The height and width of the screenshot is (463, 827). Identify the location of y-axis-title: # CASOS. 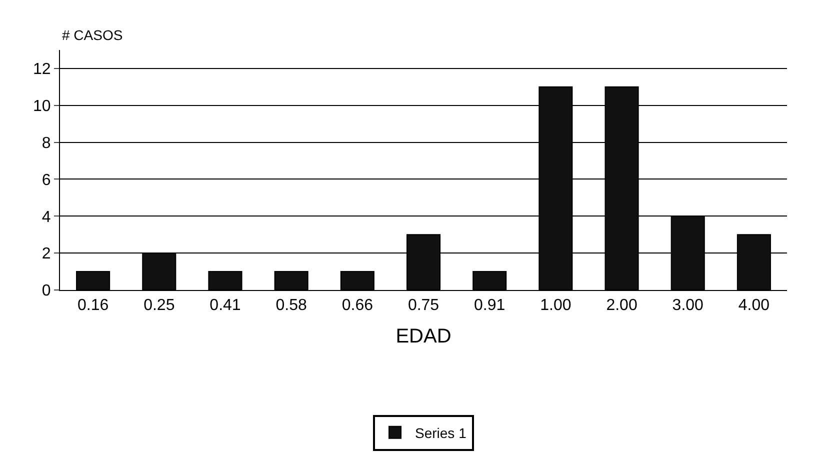
(92, 35).